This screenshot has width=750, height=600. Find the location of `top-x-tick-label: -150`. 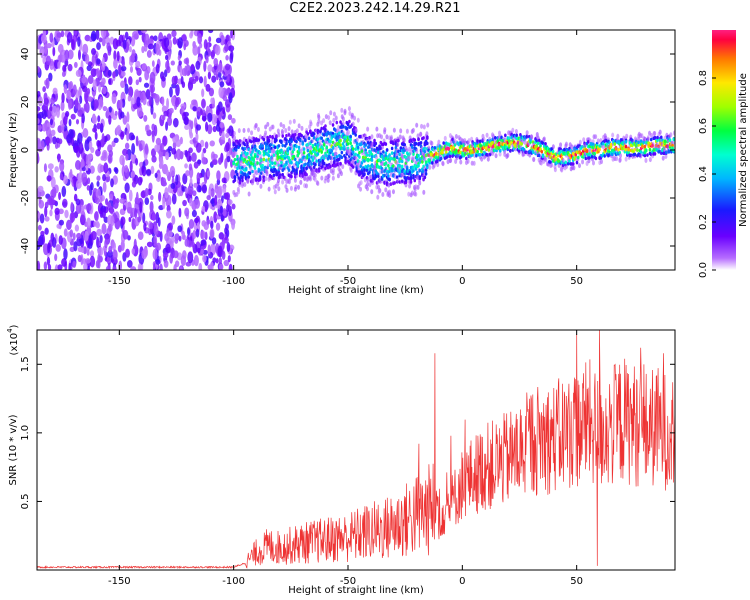

top-x-tick-label: -150 is located at coordinates (119, 281).